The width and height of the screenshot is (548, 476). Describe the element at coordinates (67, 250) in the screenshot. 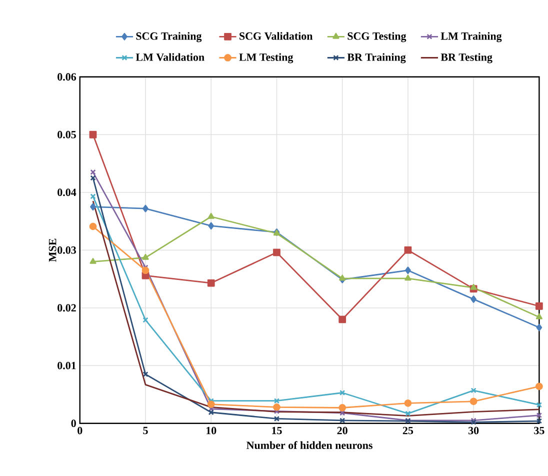

I see `y-tick-label: 0.03` at that location.